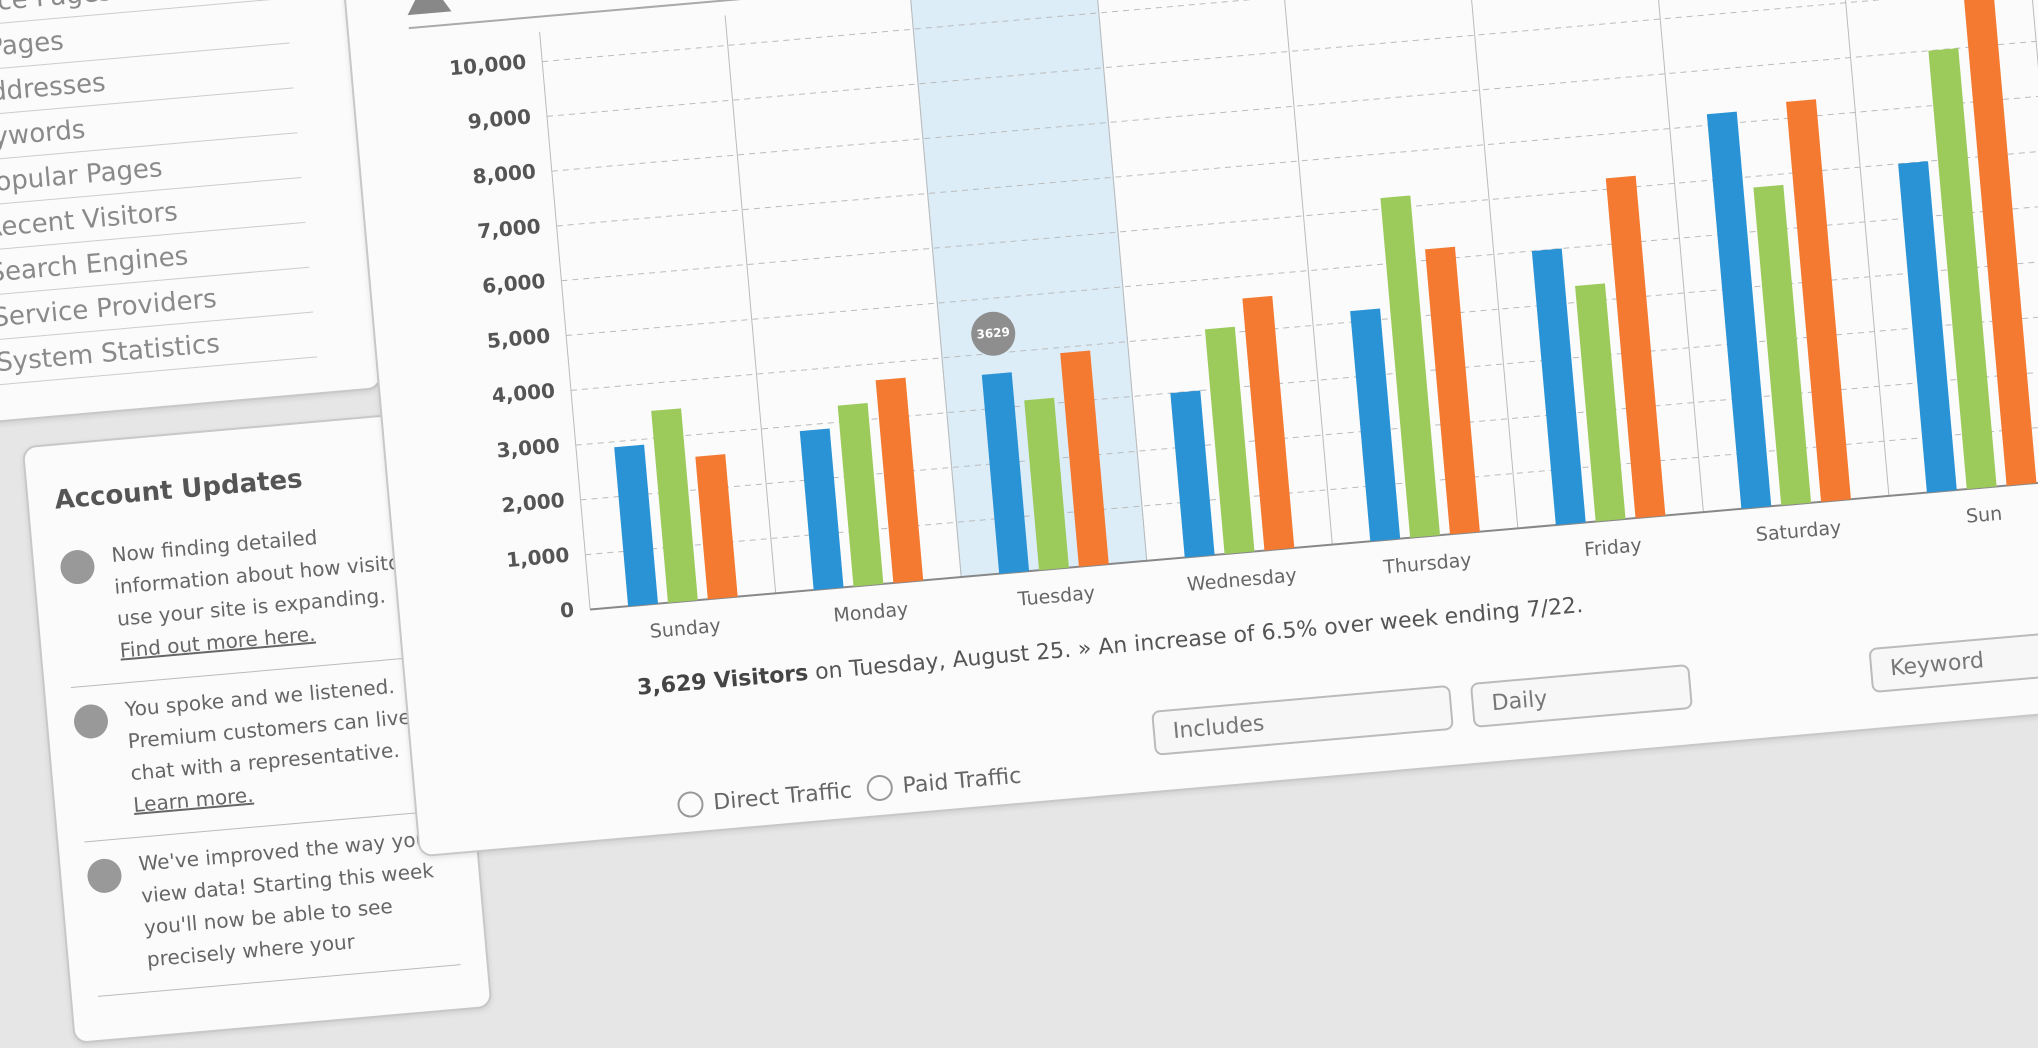 This screenshot has height=1048, width=2038. Describe the element at coordinates (508, 228) in the screenshot. I see `y-tick-label: 7,000` at that location.